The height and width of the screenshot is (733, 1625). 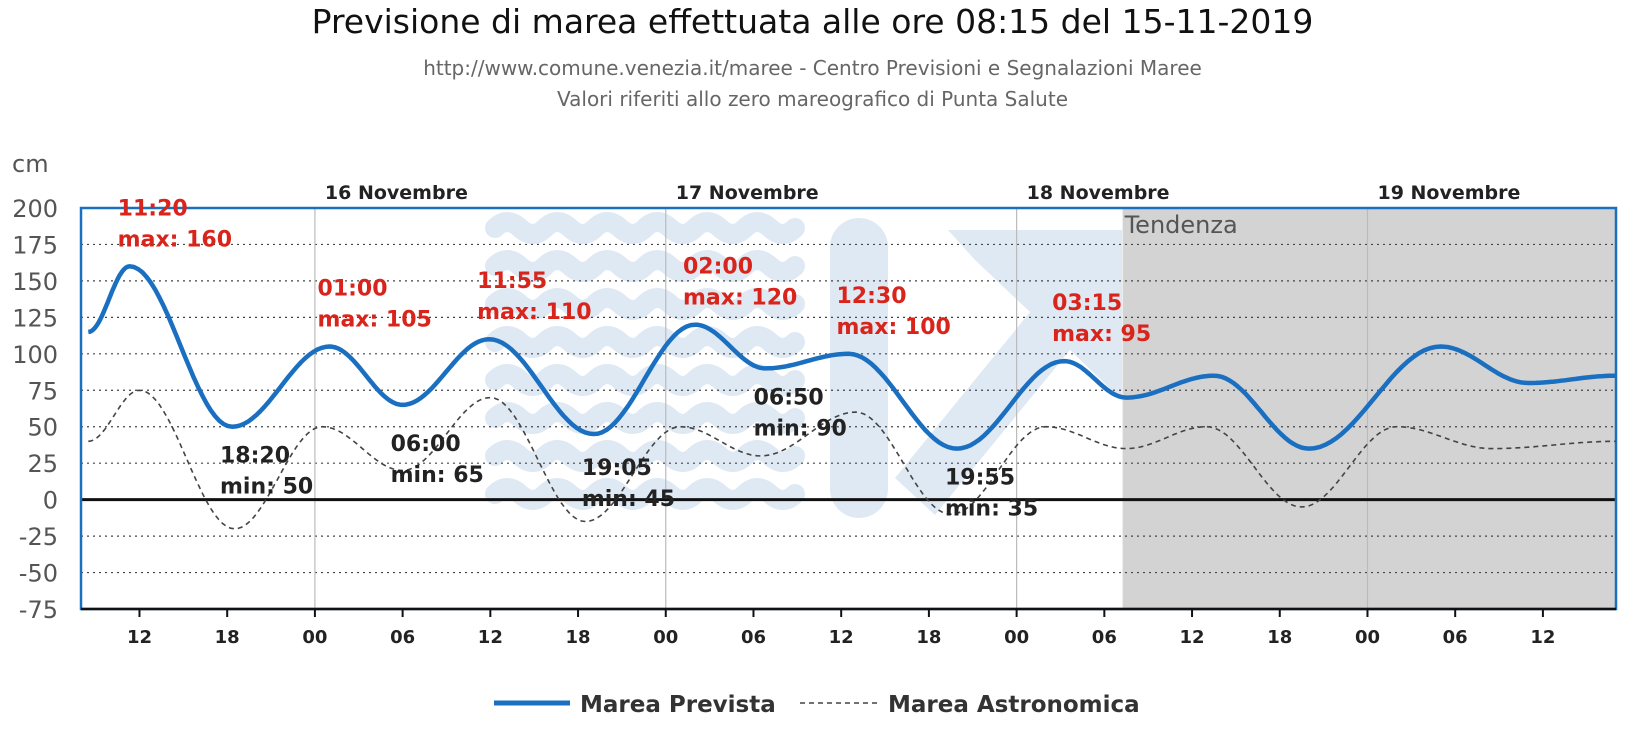 I want to click on max-annotation-time: 11:55, so click(x=512, y=281).